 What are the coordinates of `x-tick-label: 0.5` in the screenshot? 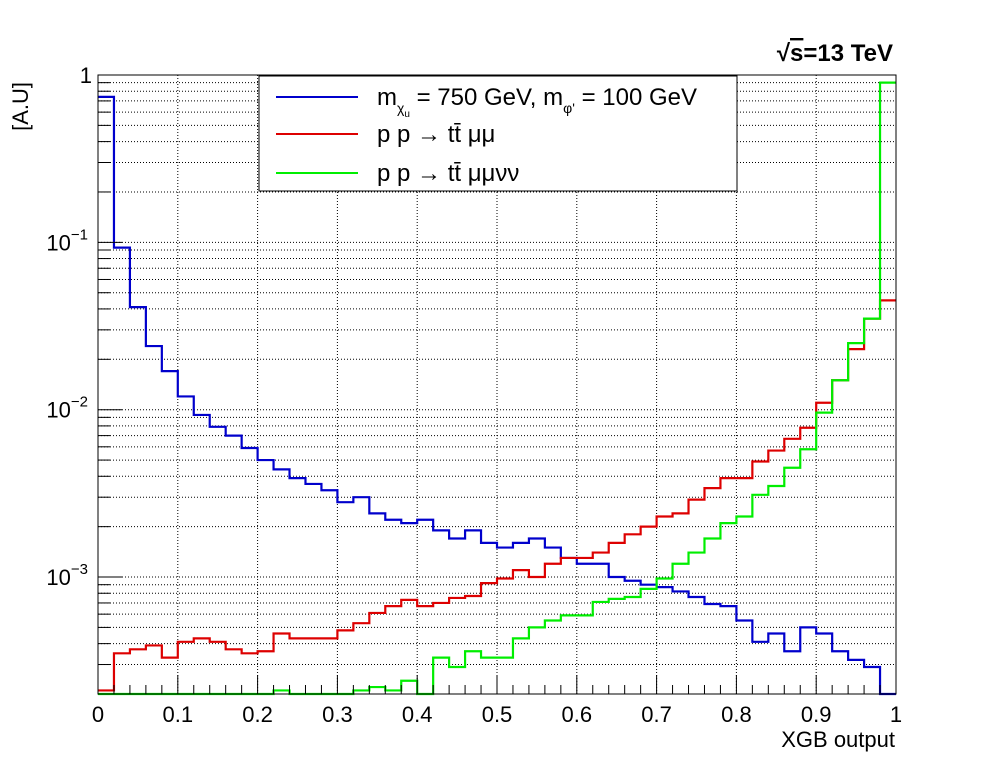 It's located at (497, 714).